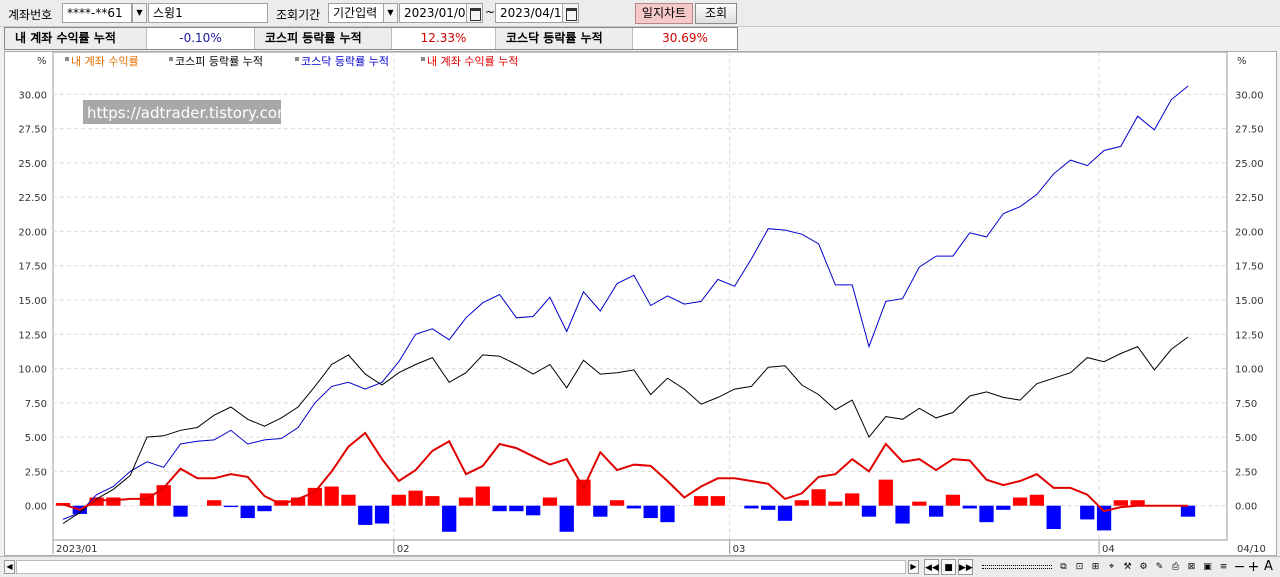 The image size is (1280, 577). What do you see at coordinates (444, 38) in the screenshot?
I see `kospi-value: 12.33%` at bounding box center [444, 38].